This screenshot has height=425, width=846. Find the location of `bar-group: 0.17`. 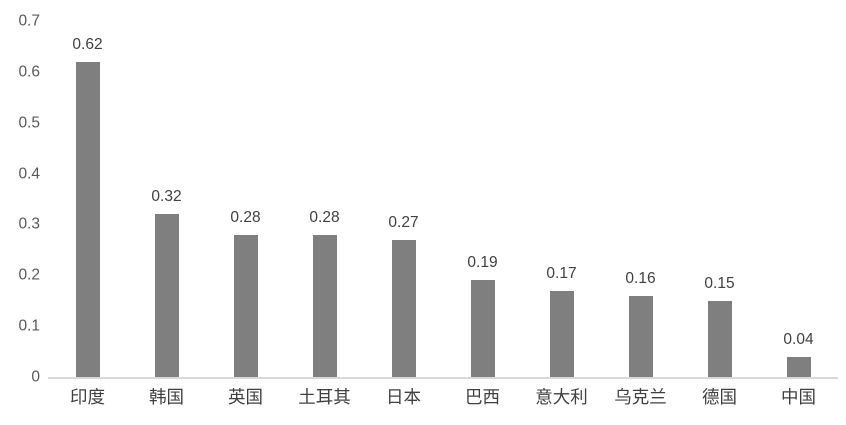

bar-group: 0.17 is located at coordinates (561, 188).